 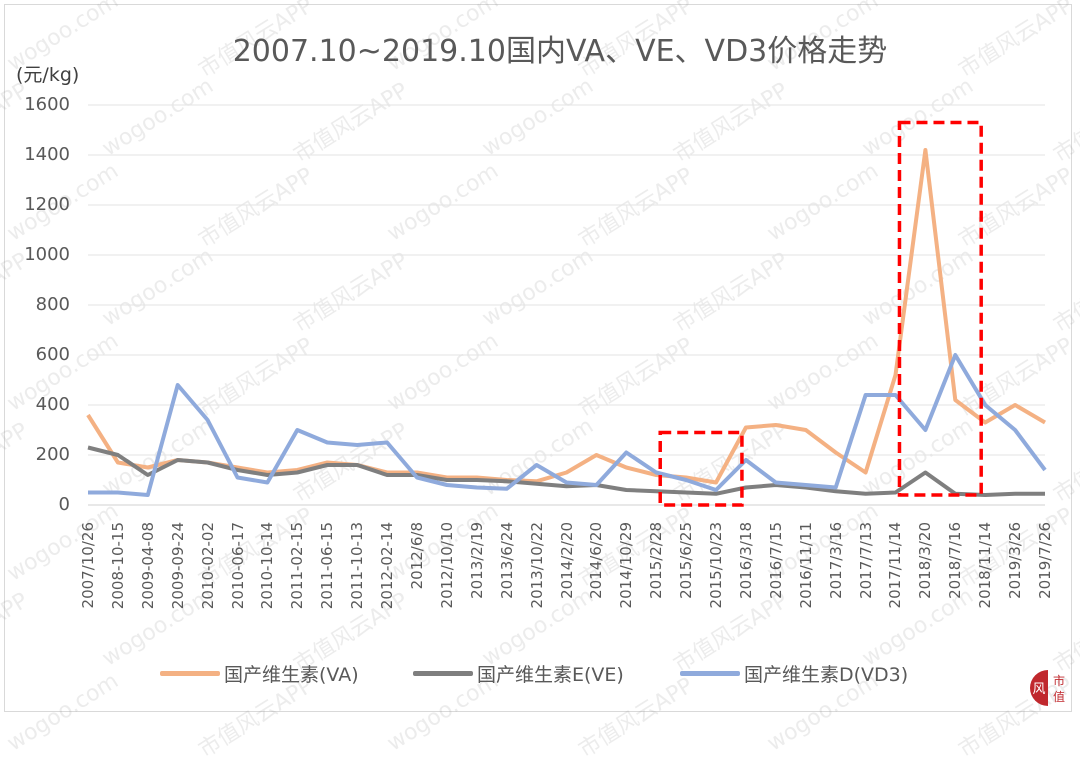 I want to click on x-tick-label: 2017/7/13, so click(x=865, y=560).